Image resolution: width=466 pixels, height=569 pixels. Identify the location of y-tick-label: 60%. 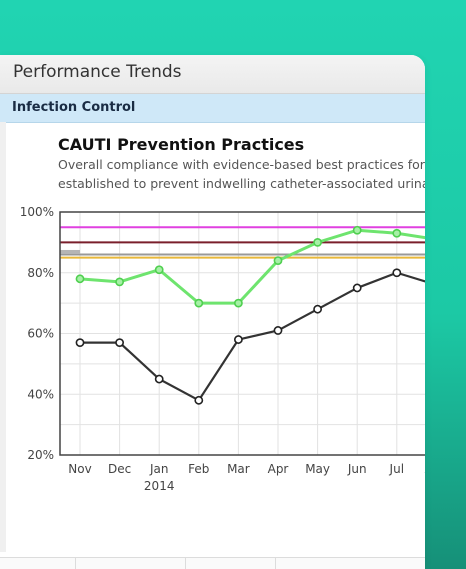
(40, 334).